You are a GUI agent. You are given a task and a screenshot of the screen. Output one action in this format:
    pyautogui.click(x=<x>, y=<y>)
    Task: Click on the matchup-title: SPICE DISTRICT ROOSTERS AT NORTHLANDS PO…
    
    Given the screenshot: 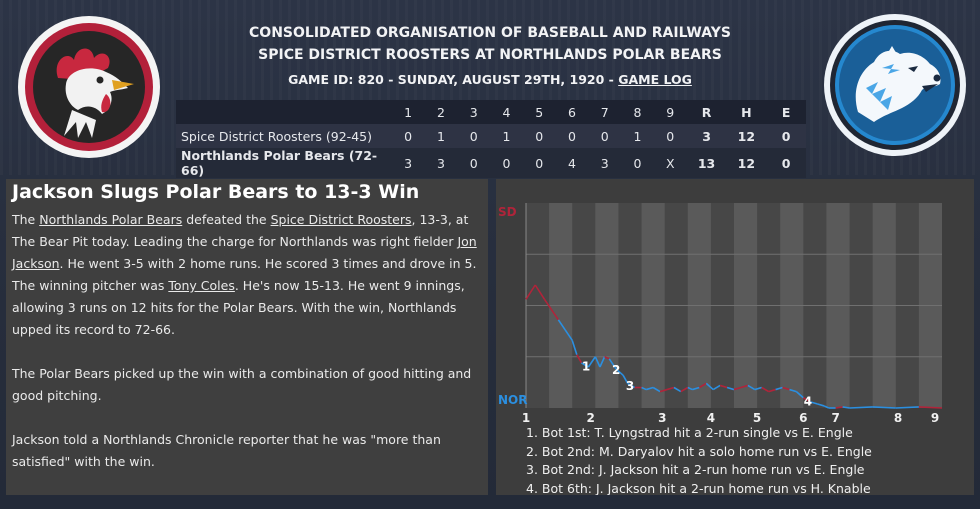 What is the action you would take?
    pyautogui.click(x=490, y=55)
    